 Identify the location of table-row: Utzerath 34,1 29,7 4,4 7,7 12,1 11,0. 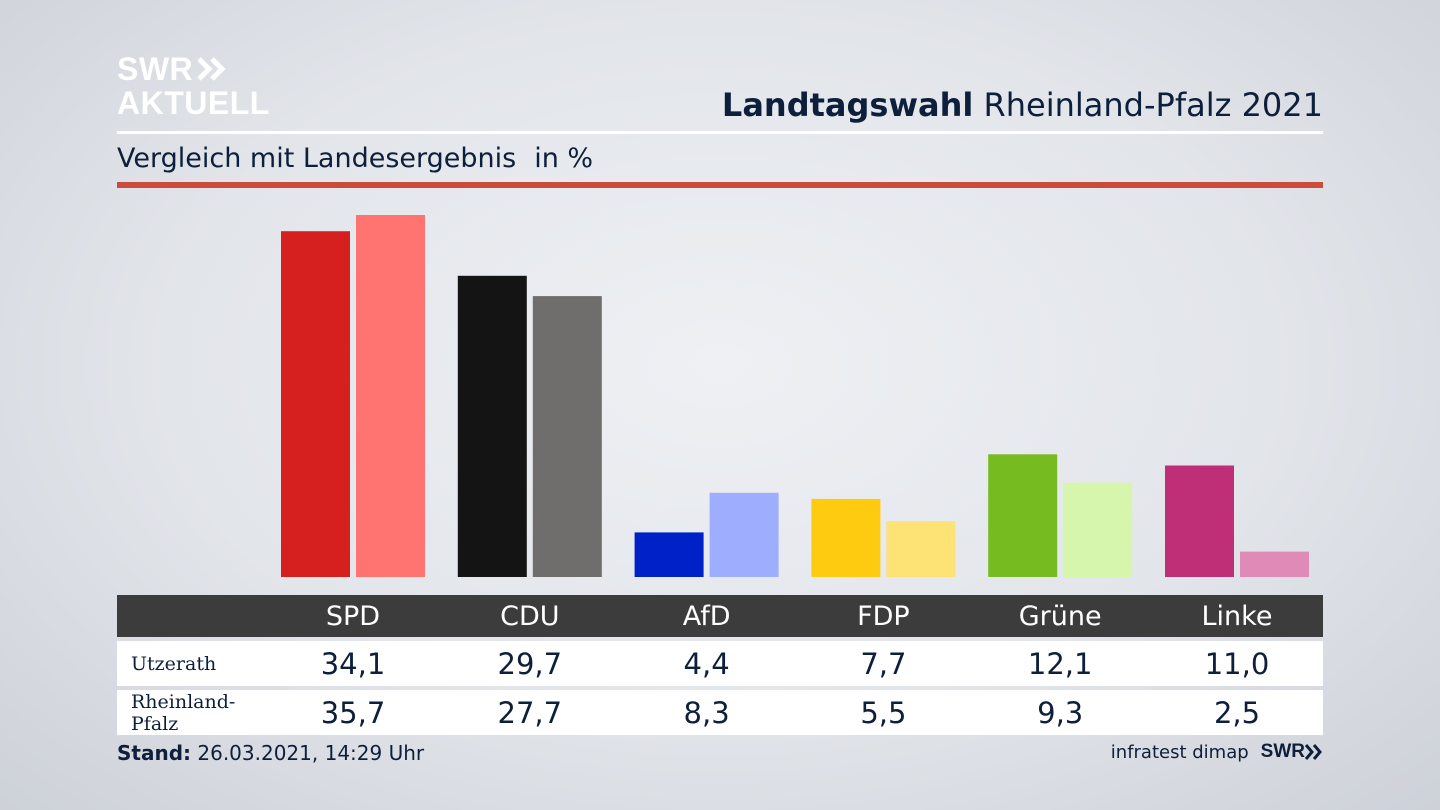
(720, 663).